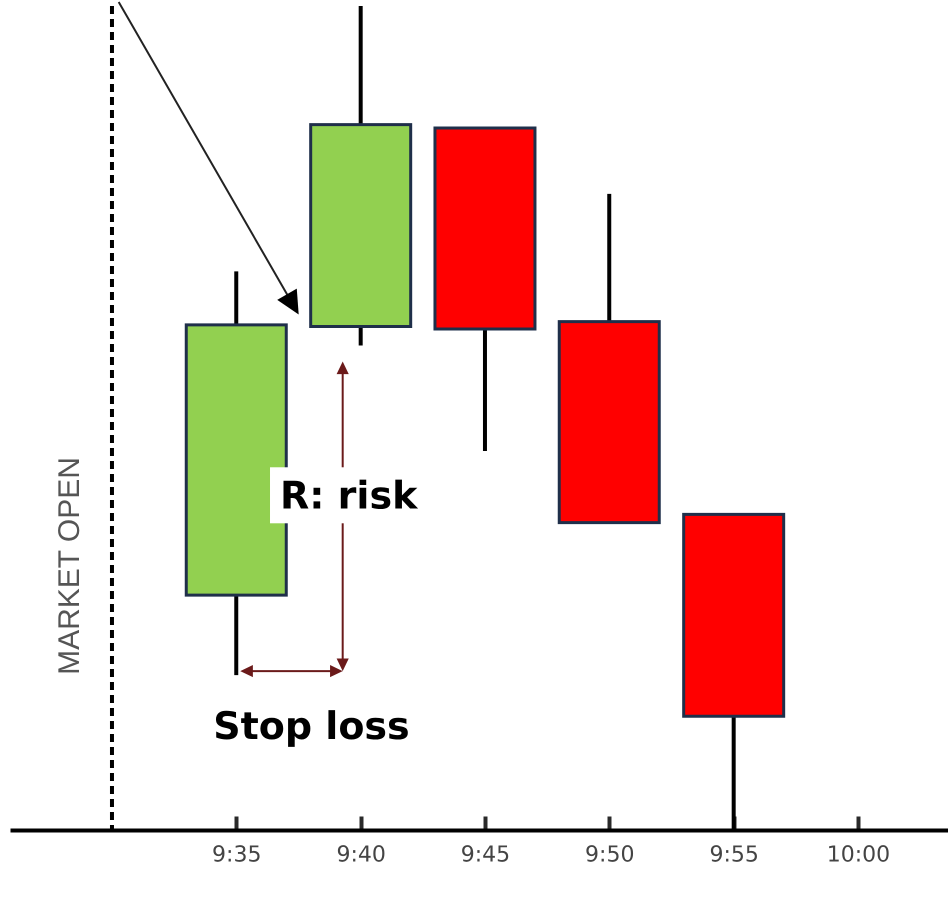 The height and width of the screenshot is (905, 948). What do you see at coordinates (237, 855) in the screenshot?
I see `x-tick-label: 9:35` at bounding box center [237, 855].